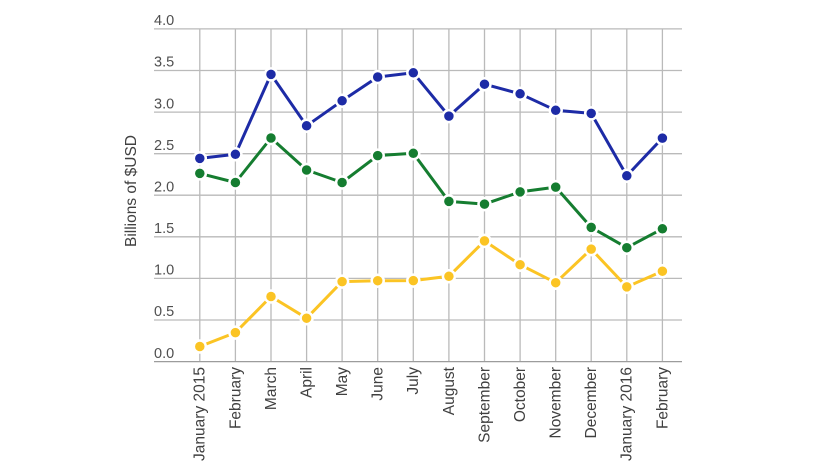 This screenshot has height=469, width=836. What do you see at coordinates (413, 381) in the screenshot?
I see `svg-text: July` at bounding box center [413, 381].